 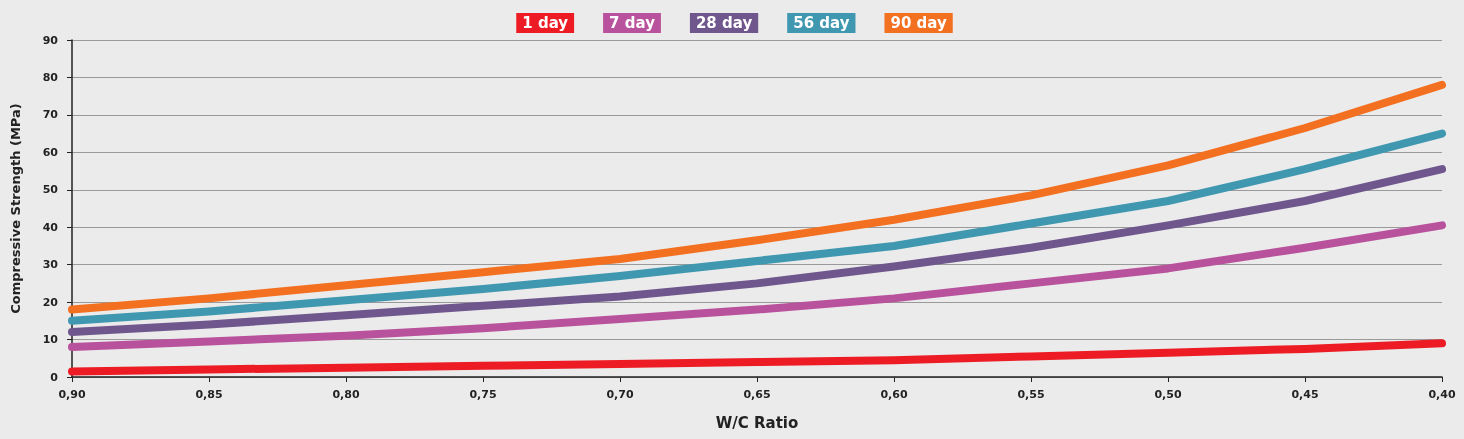 I want to click on y-tick-label: 50, so click(x=50, y=190).